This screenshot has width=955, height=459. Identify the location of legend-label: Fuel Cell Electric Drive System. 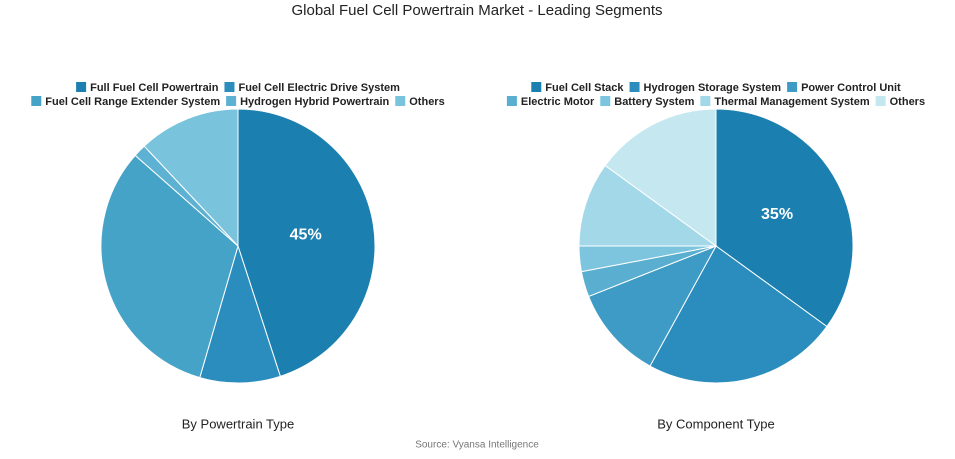
(319, 88).